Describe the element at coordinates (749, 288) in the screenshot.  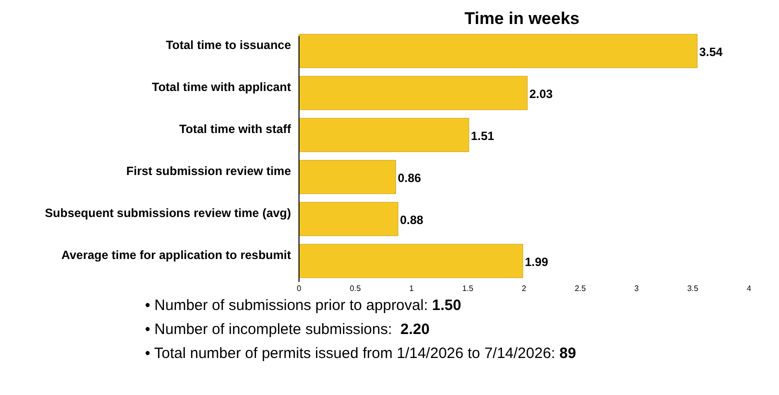
I see `x-tick-label: 4` at that location.